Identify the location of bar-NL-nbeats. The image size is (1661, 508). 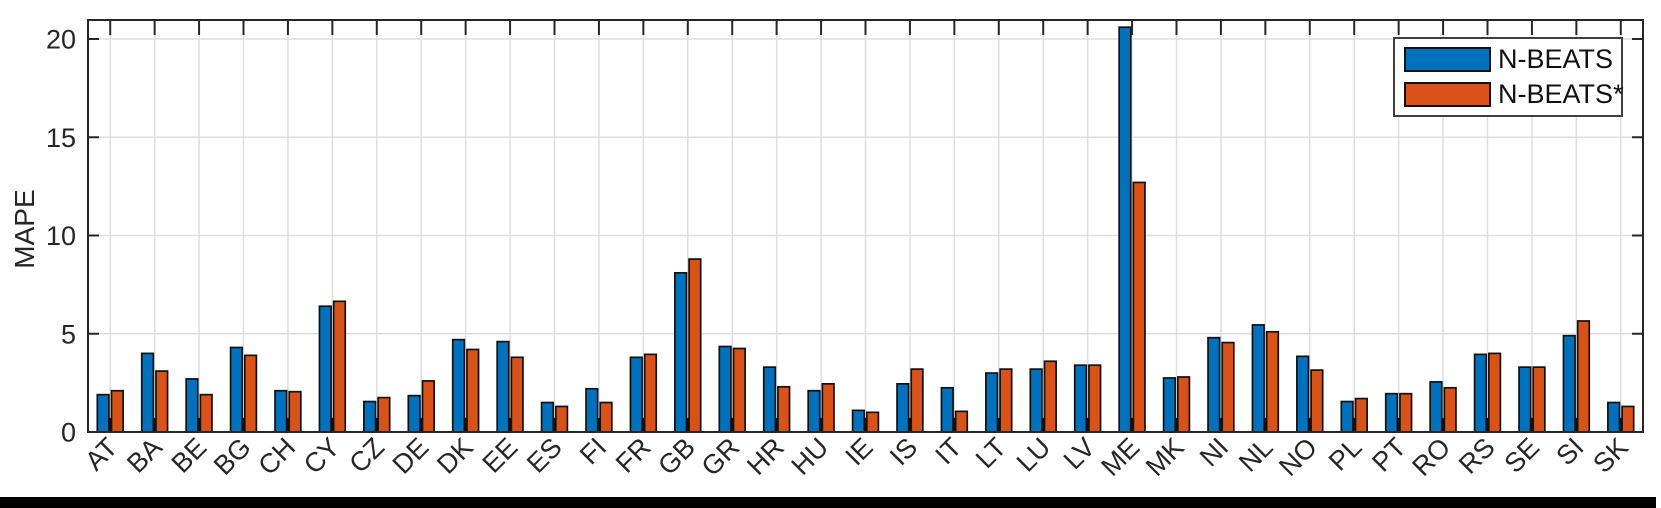
(1258, 378).